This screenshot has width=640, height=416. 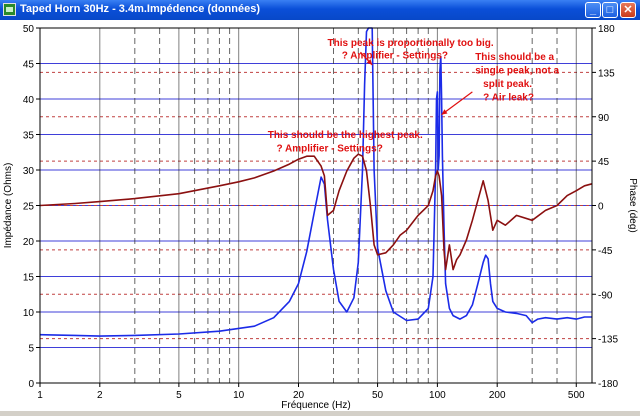 What do you see at coordinates (40, 395) in the screenshot?
I see `x-tick-label: 1` at bounding box center [40, 395].